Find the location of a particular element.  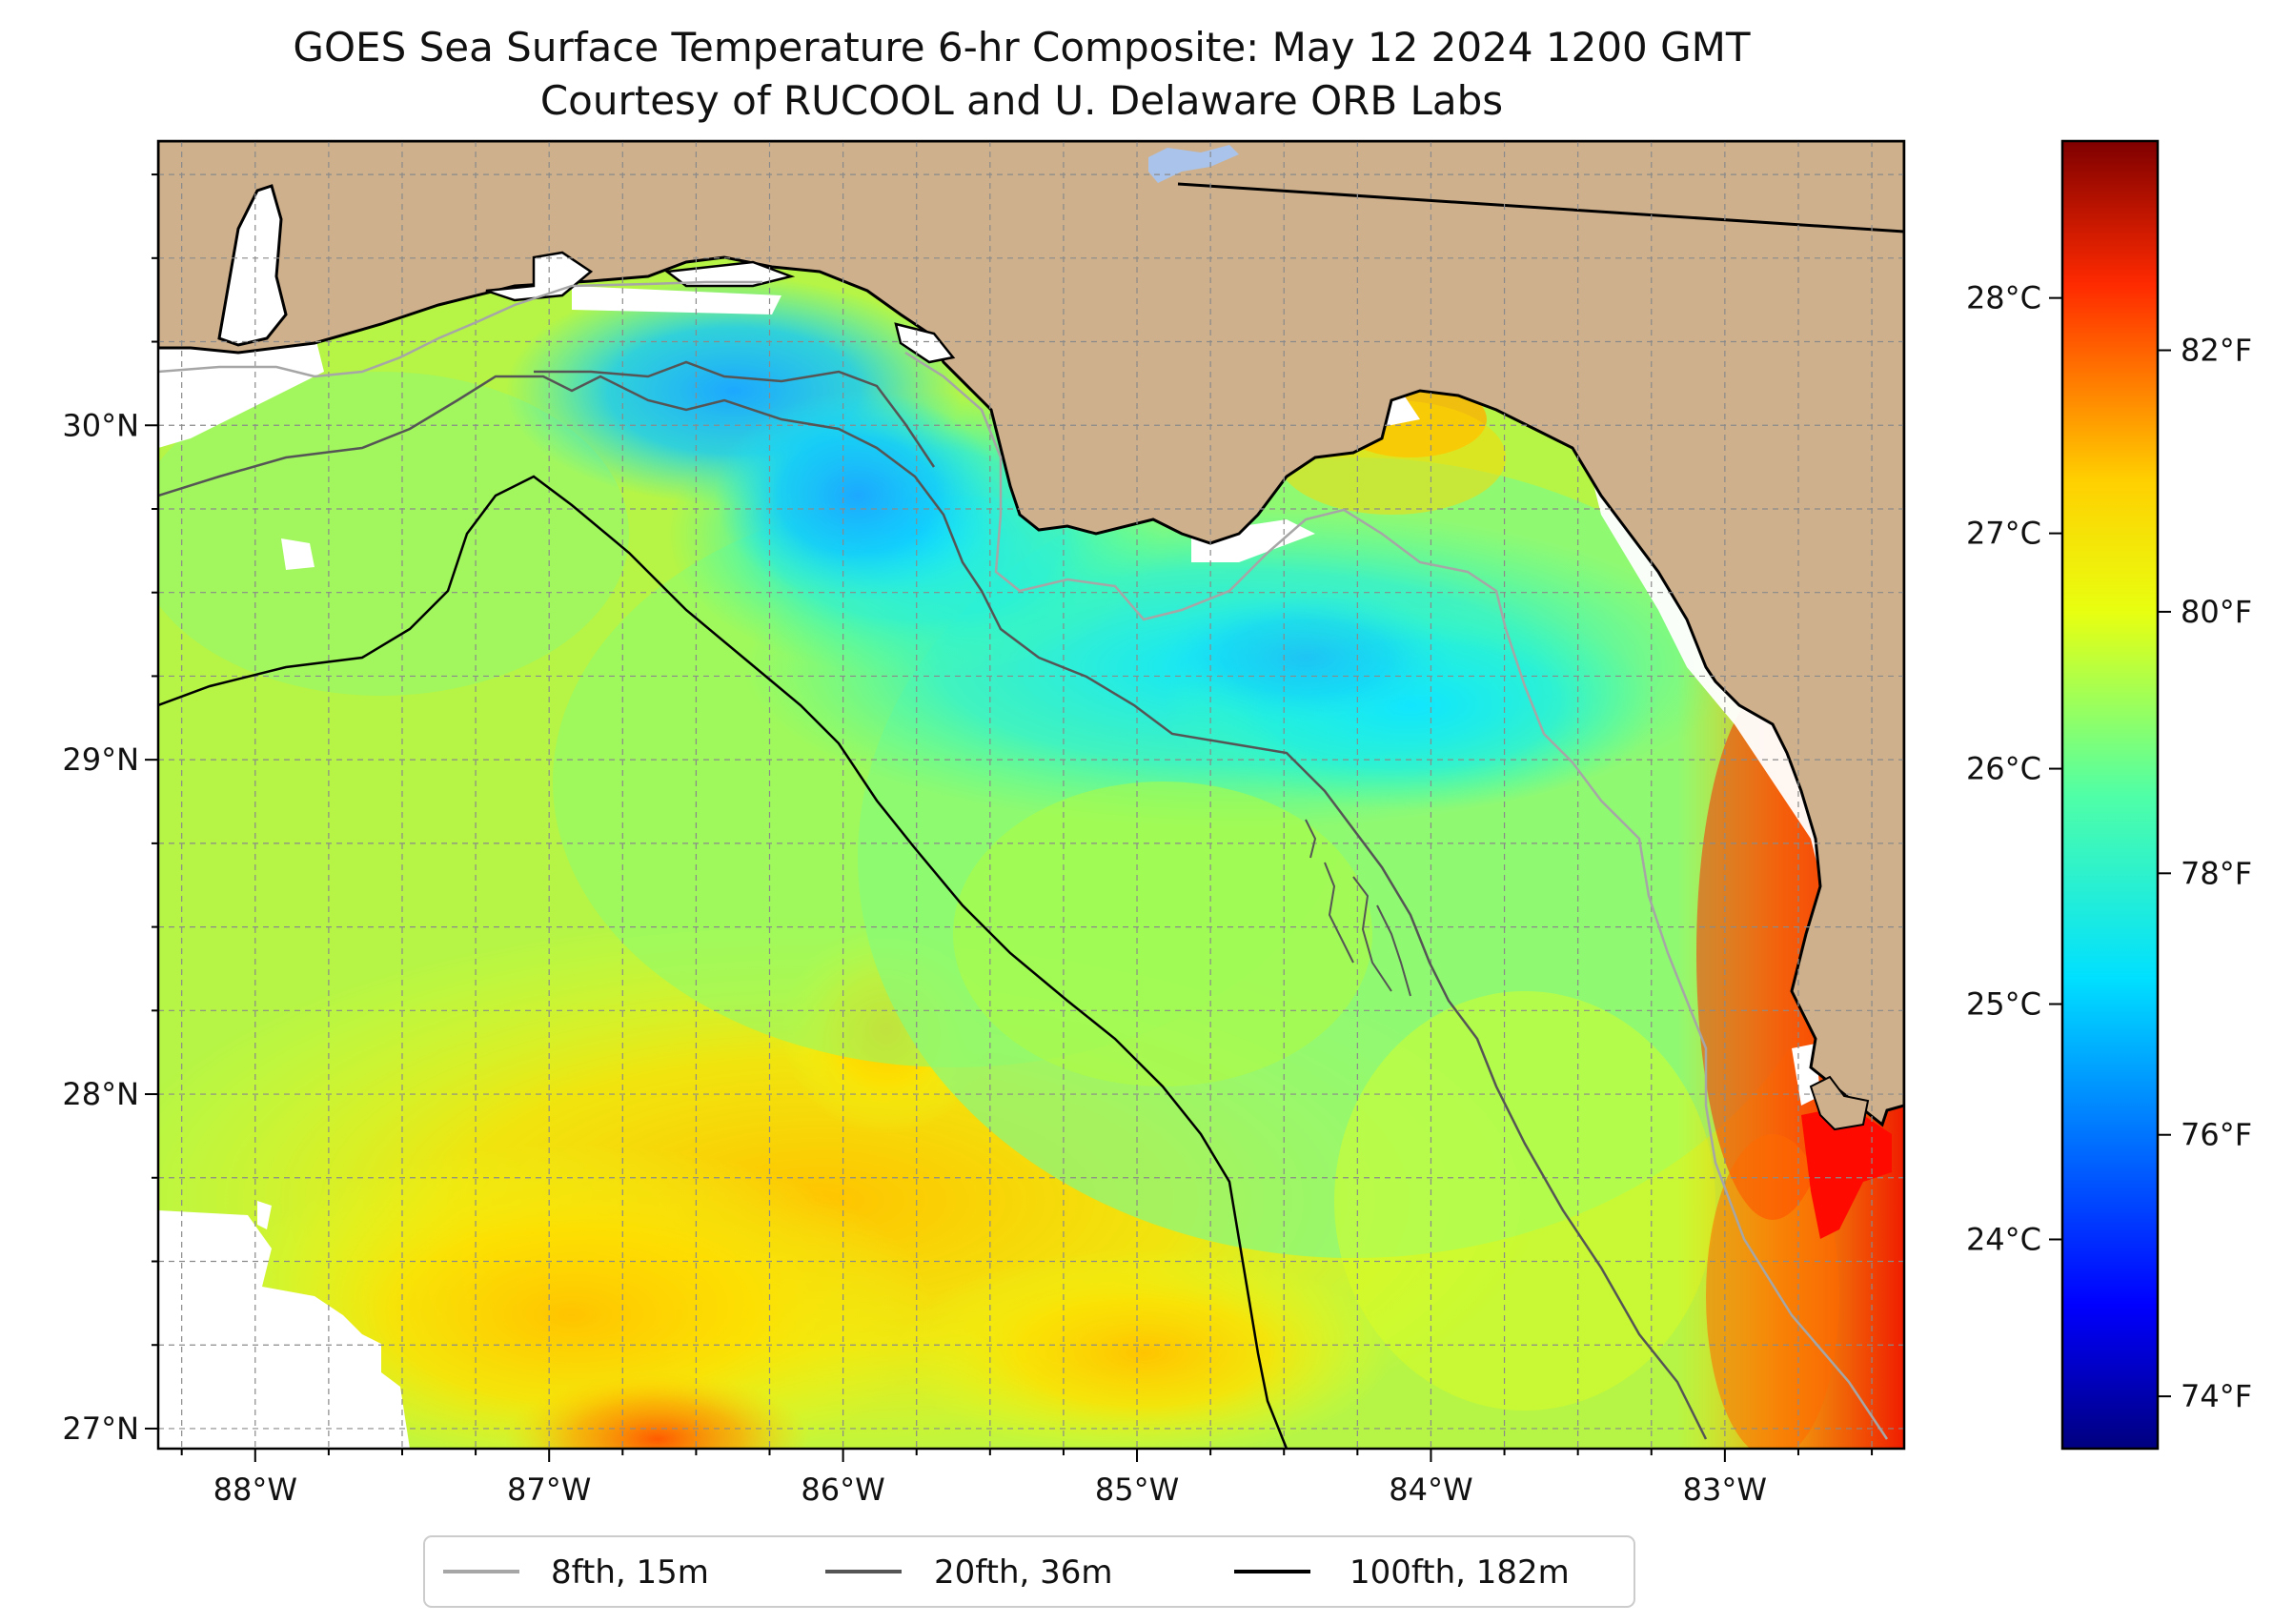

state-border is located at coordinates (1541, 207).